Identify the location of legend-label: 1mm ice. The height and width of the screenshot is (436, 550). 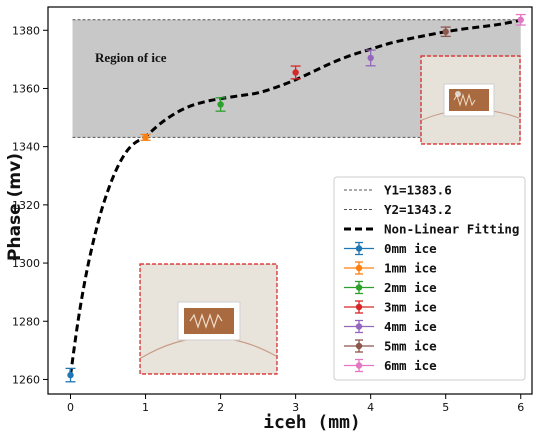
(410, 268).